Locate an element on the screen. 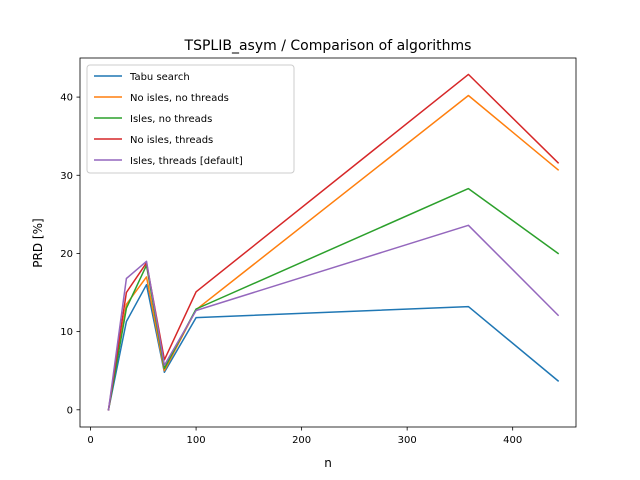 The image size is (640, 480). legend-box is located at coordinates (190, 119).